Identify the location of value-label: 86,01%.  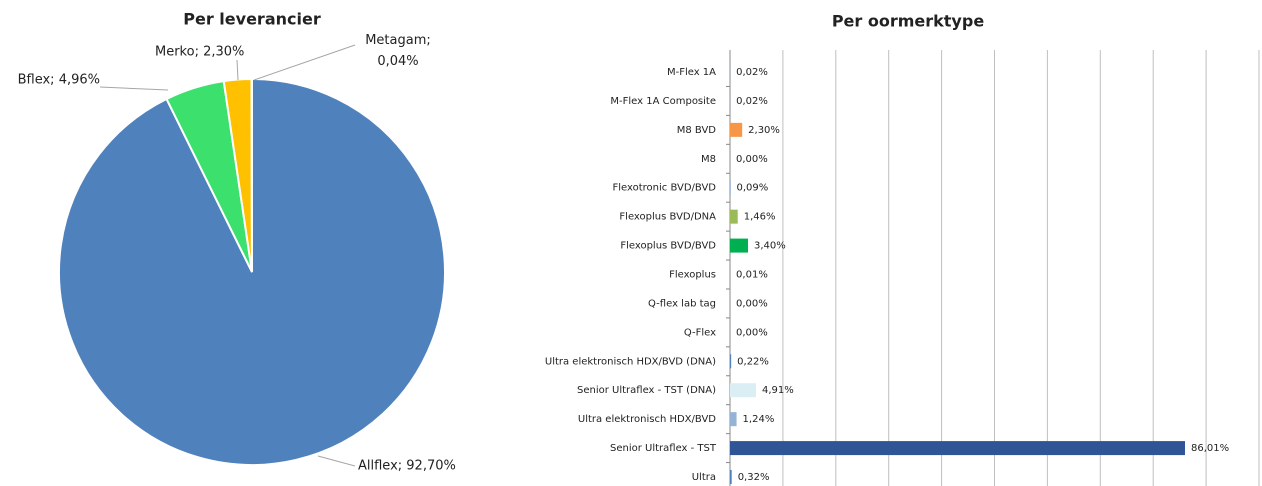
(1210, 448).